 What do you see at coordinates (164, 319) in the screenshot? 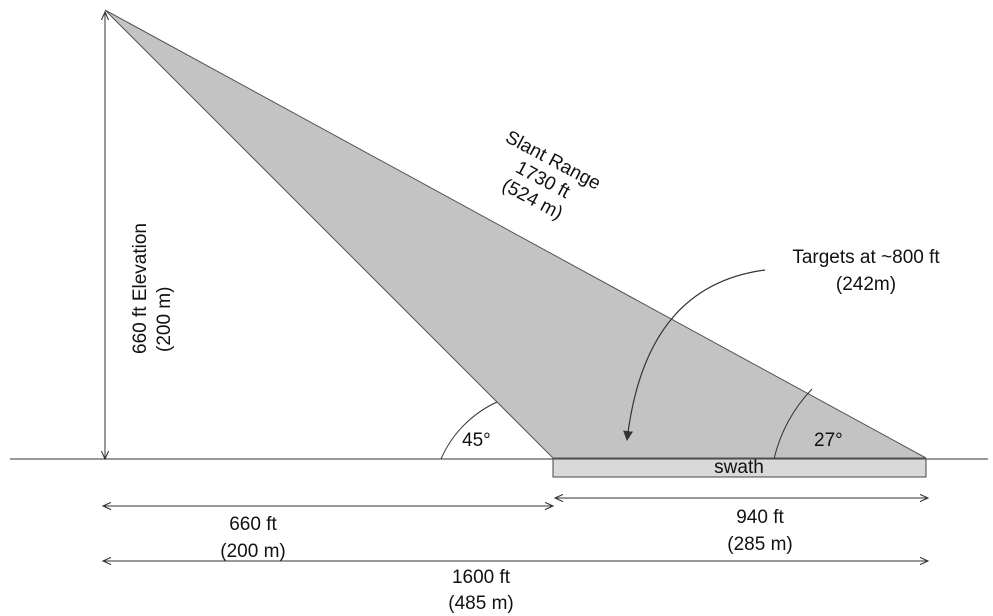
I see `elevation-label-line2: (200 m)` at bounding box center [164, 319].